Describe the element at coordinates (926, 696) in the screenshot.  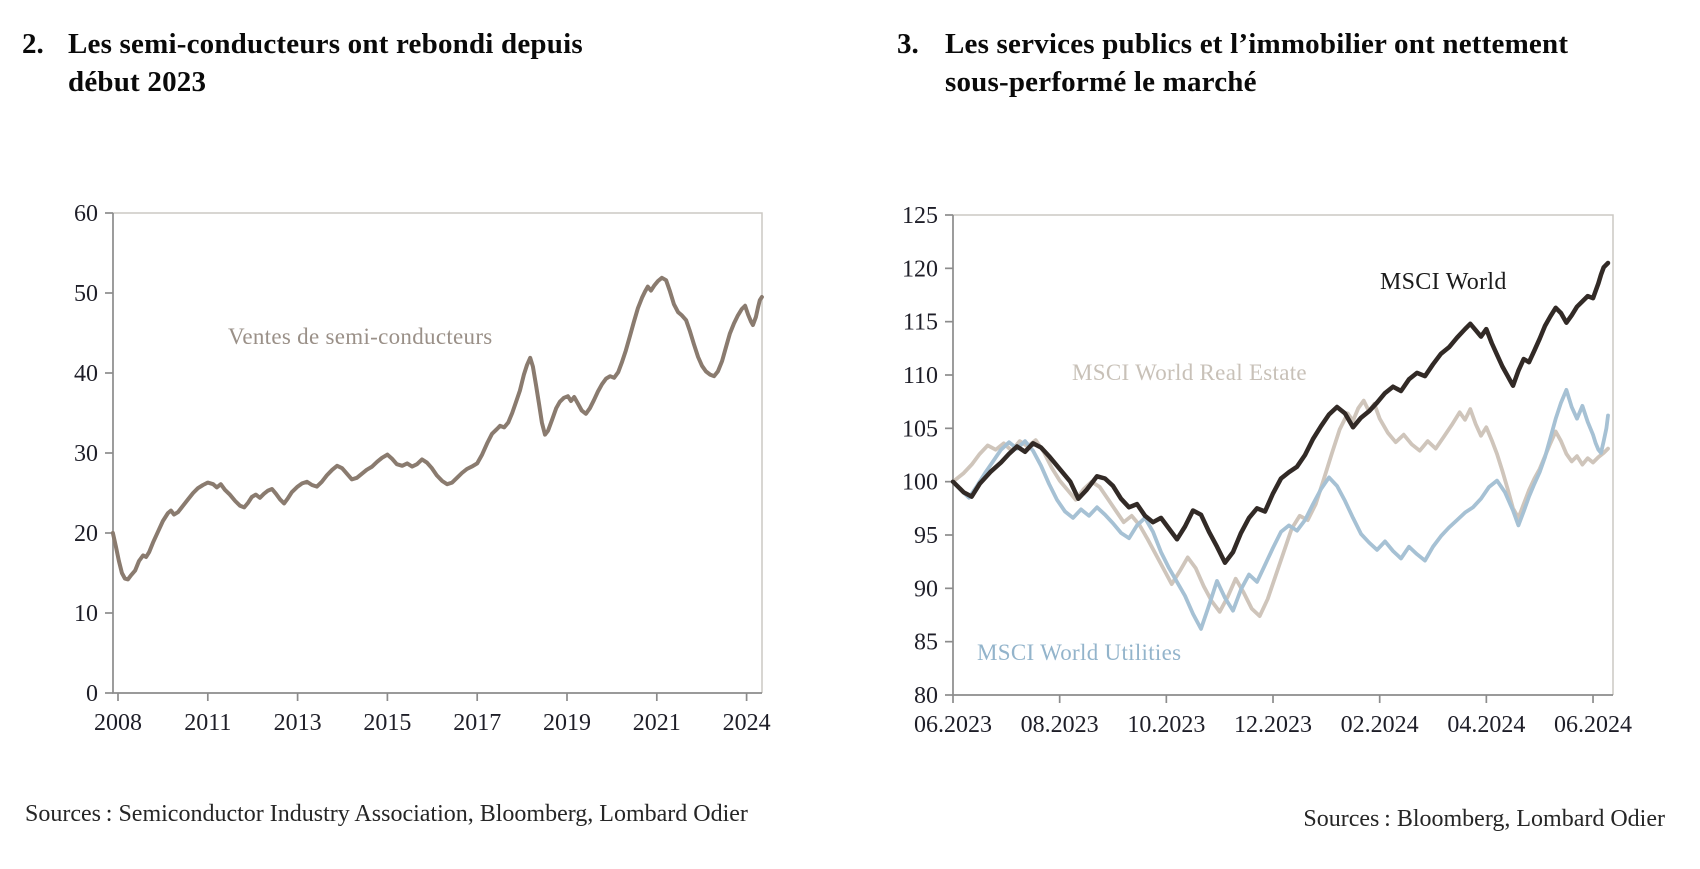
I see `y-tick-label: 80` at that location.